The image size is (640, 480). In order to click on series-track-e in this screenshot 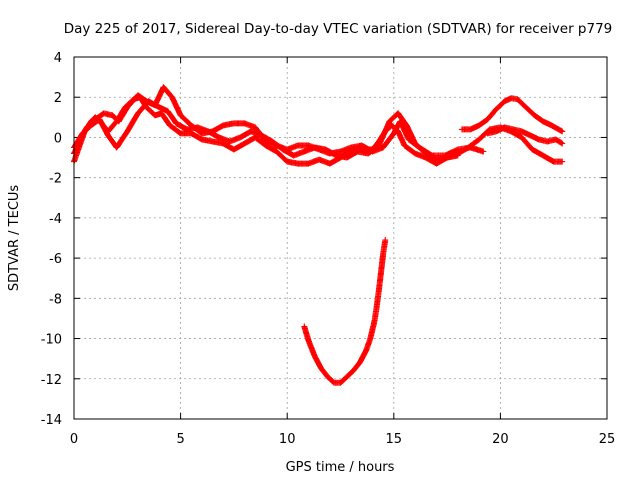, I will do `click(525, 135)`.